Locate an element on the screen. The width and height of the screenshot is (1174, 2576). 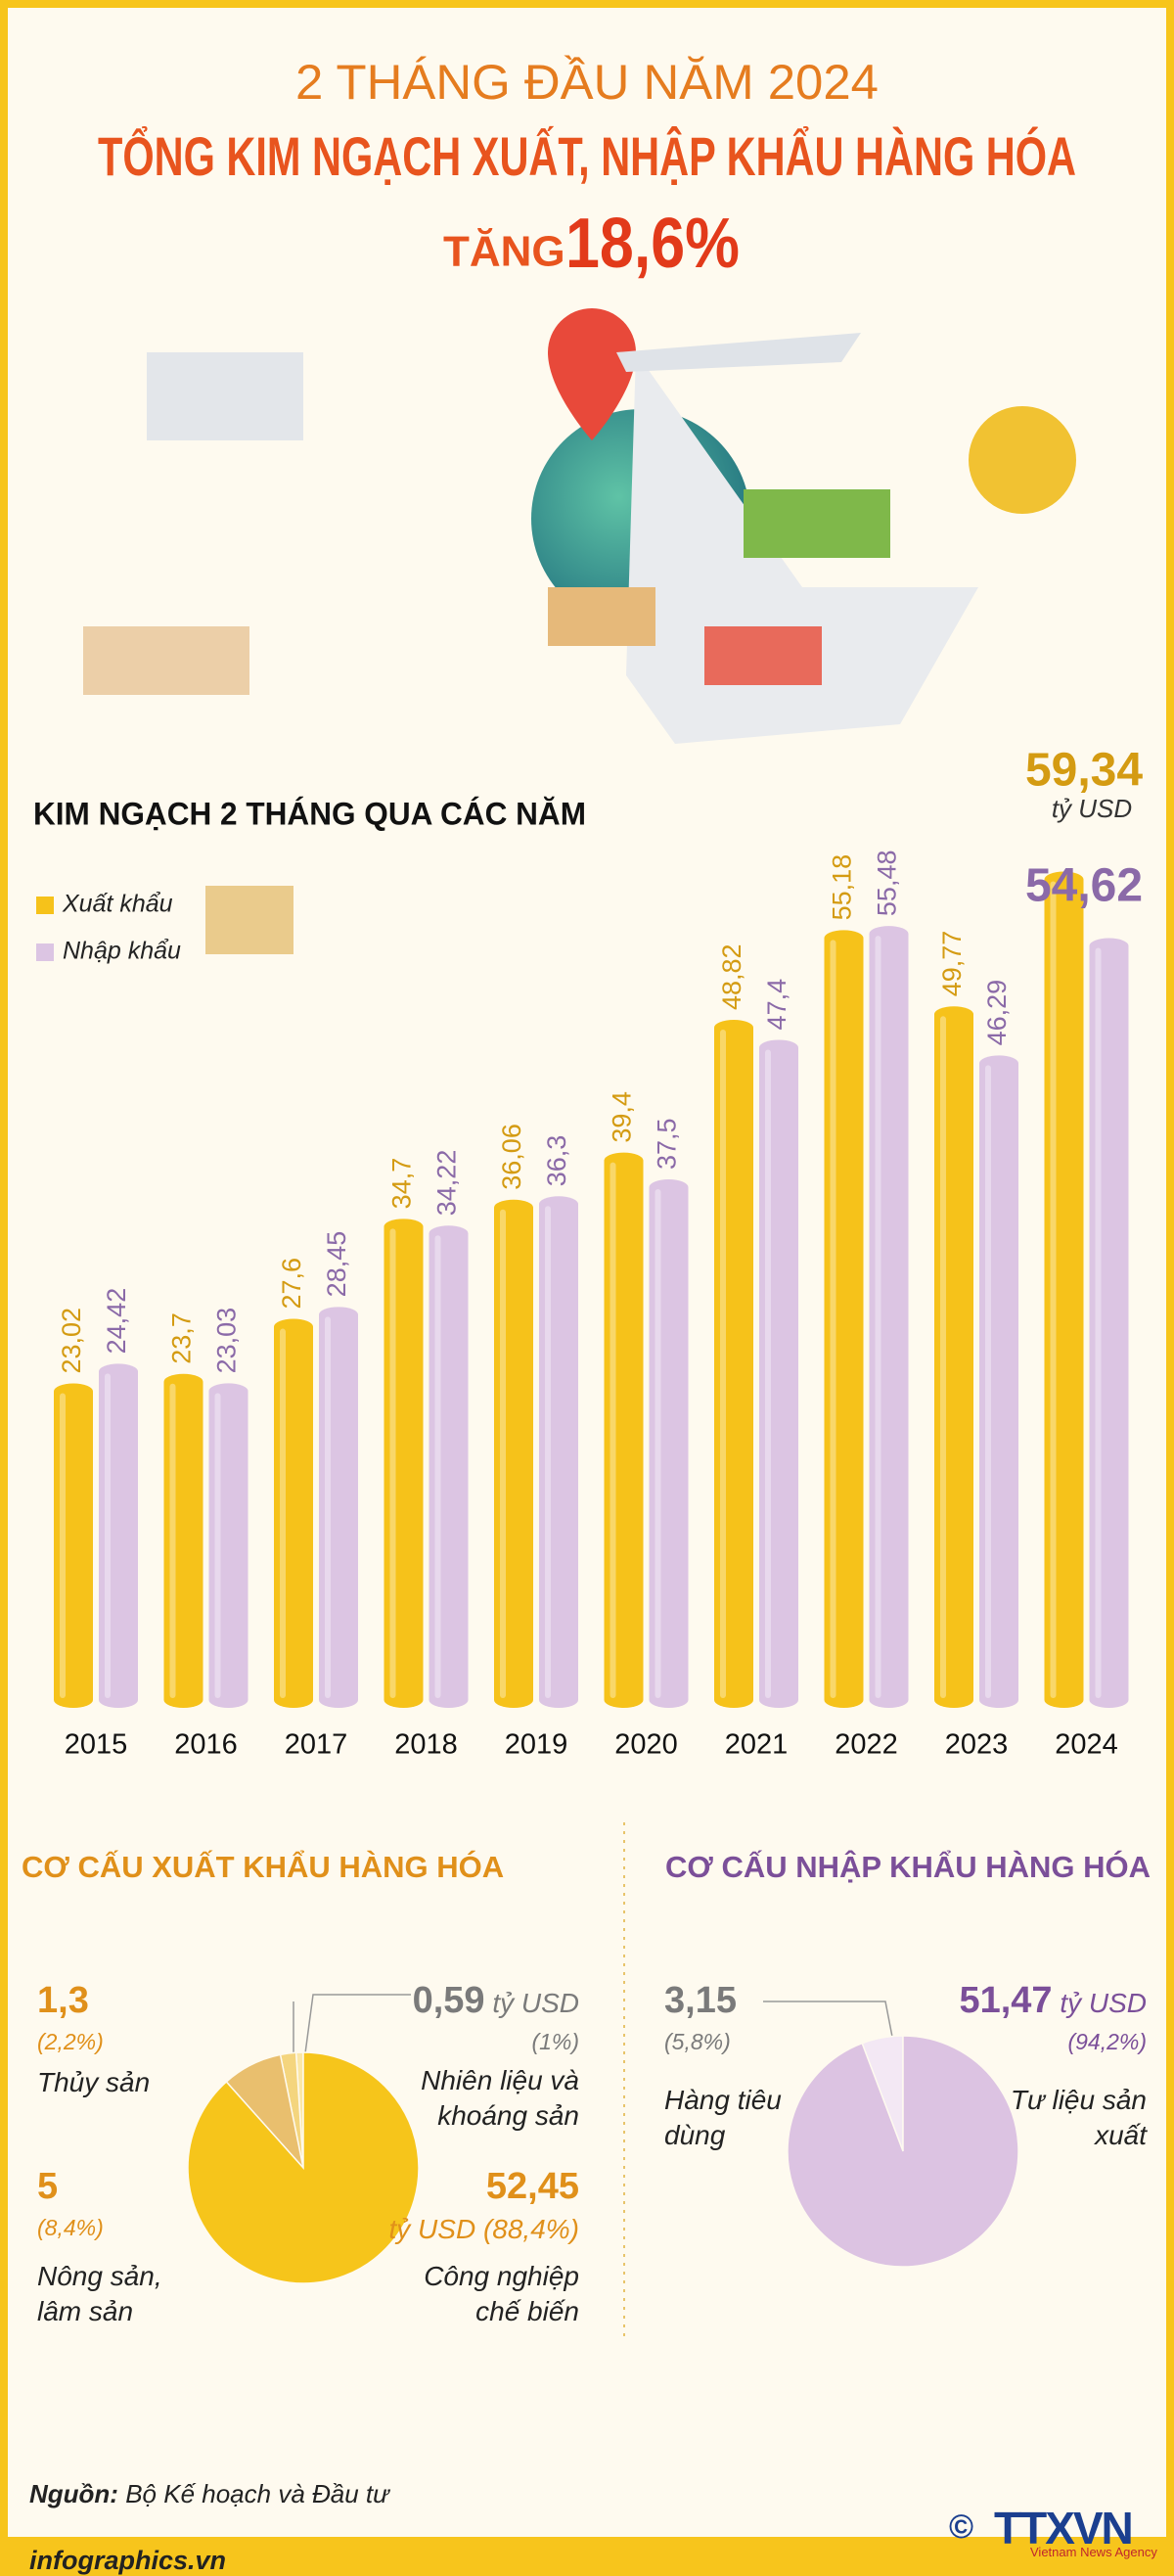
bottom-strip is located at coordinates (587, 2556).